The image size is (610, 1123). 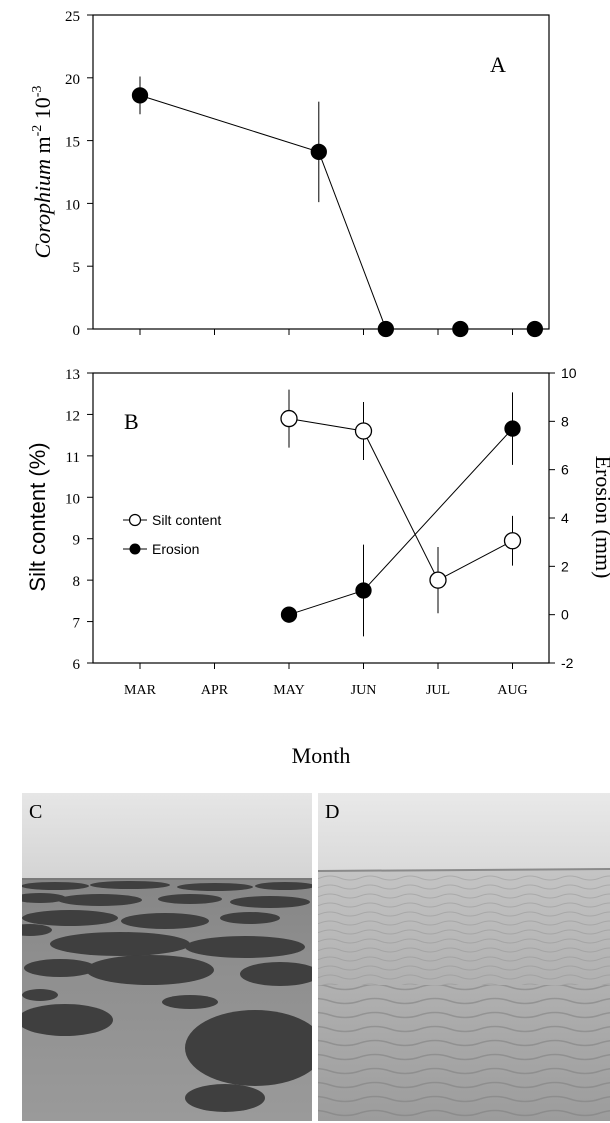 What do you see at coordinates (72, 375) in the screenshot?
I see `y-tick-label: 13` at bounding box center [72, 375].